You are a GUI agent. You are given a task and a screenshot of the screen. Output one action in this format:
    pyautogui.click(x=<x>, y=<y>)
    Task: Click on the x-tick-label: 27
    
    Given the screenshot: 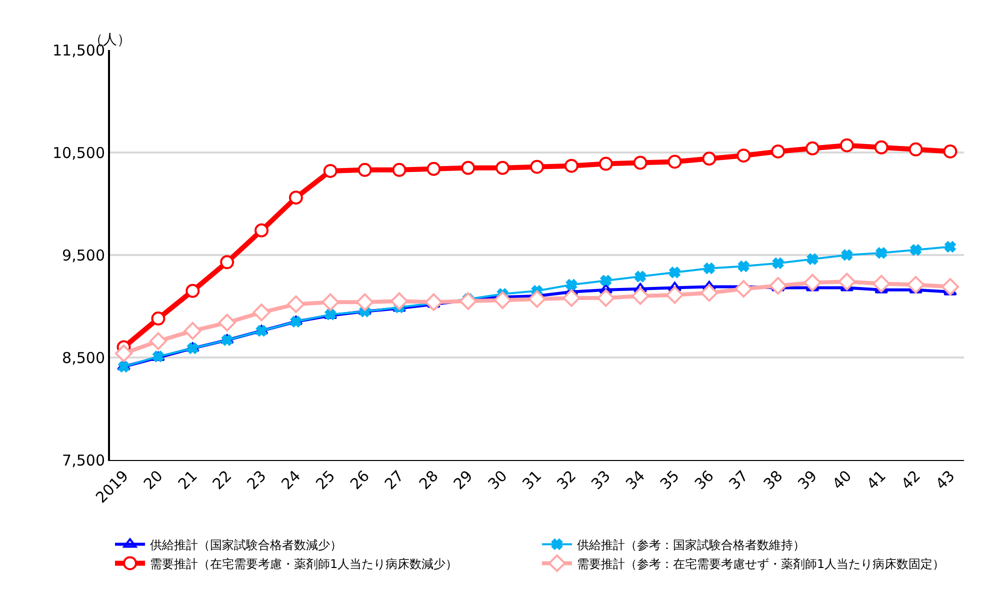 What is the action you would take?
    pyautogui.click(x=394, y=480)
    